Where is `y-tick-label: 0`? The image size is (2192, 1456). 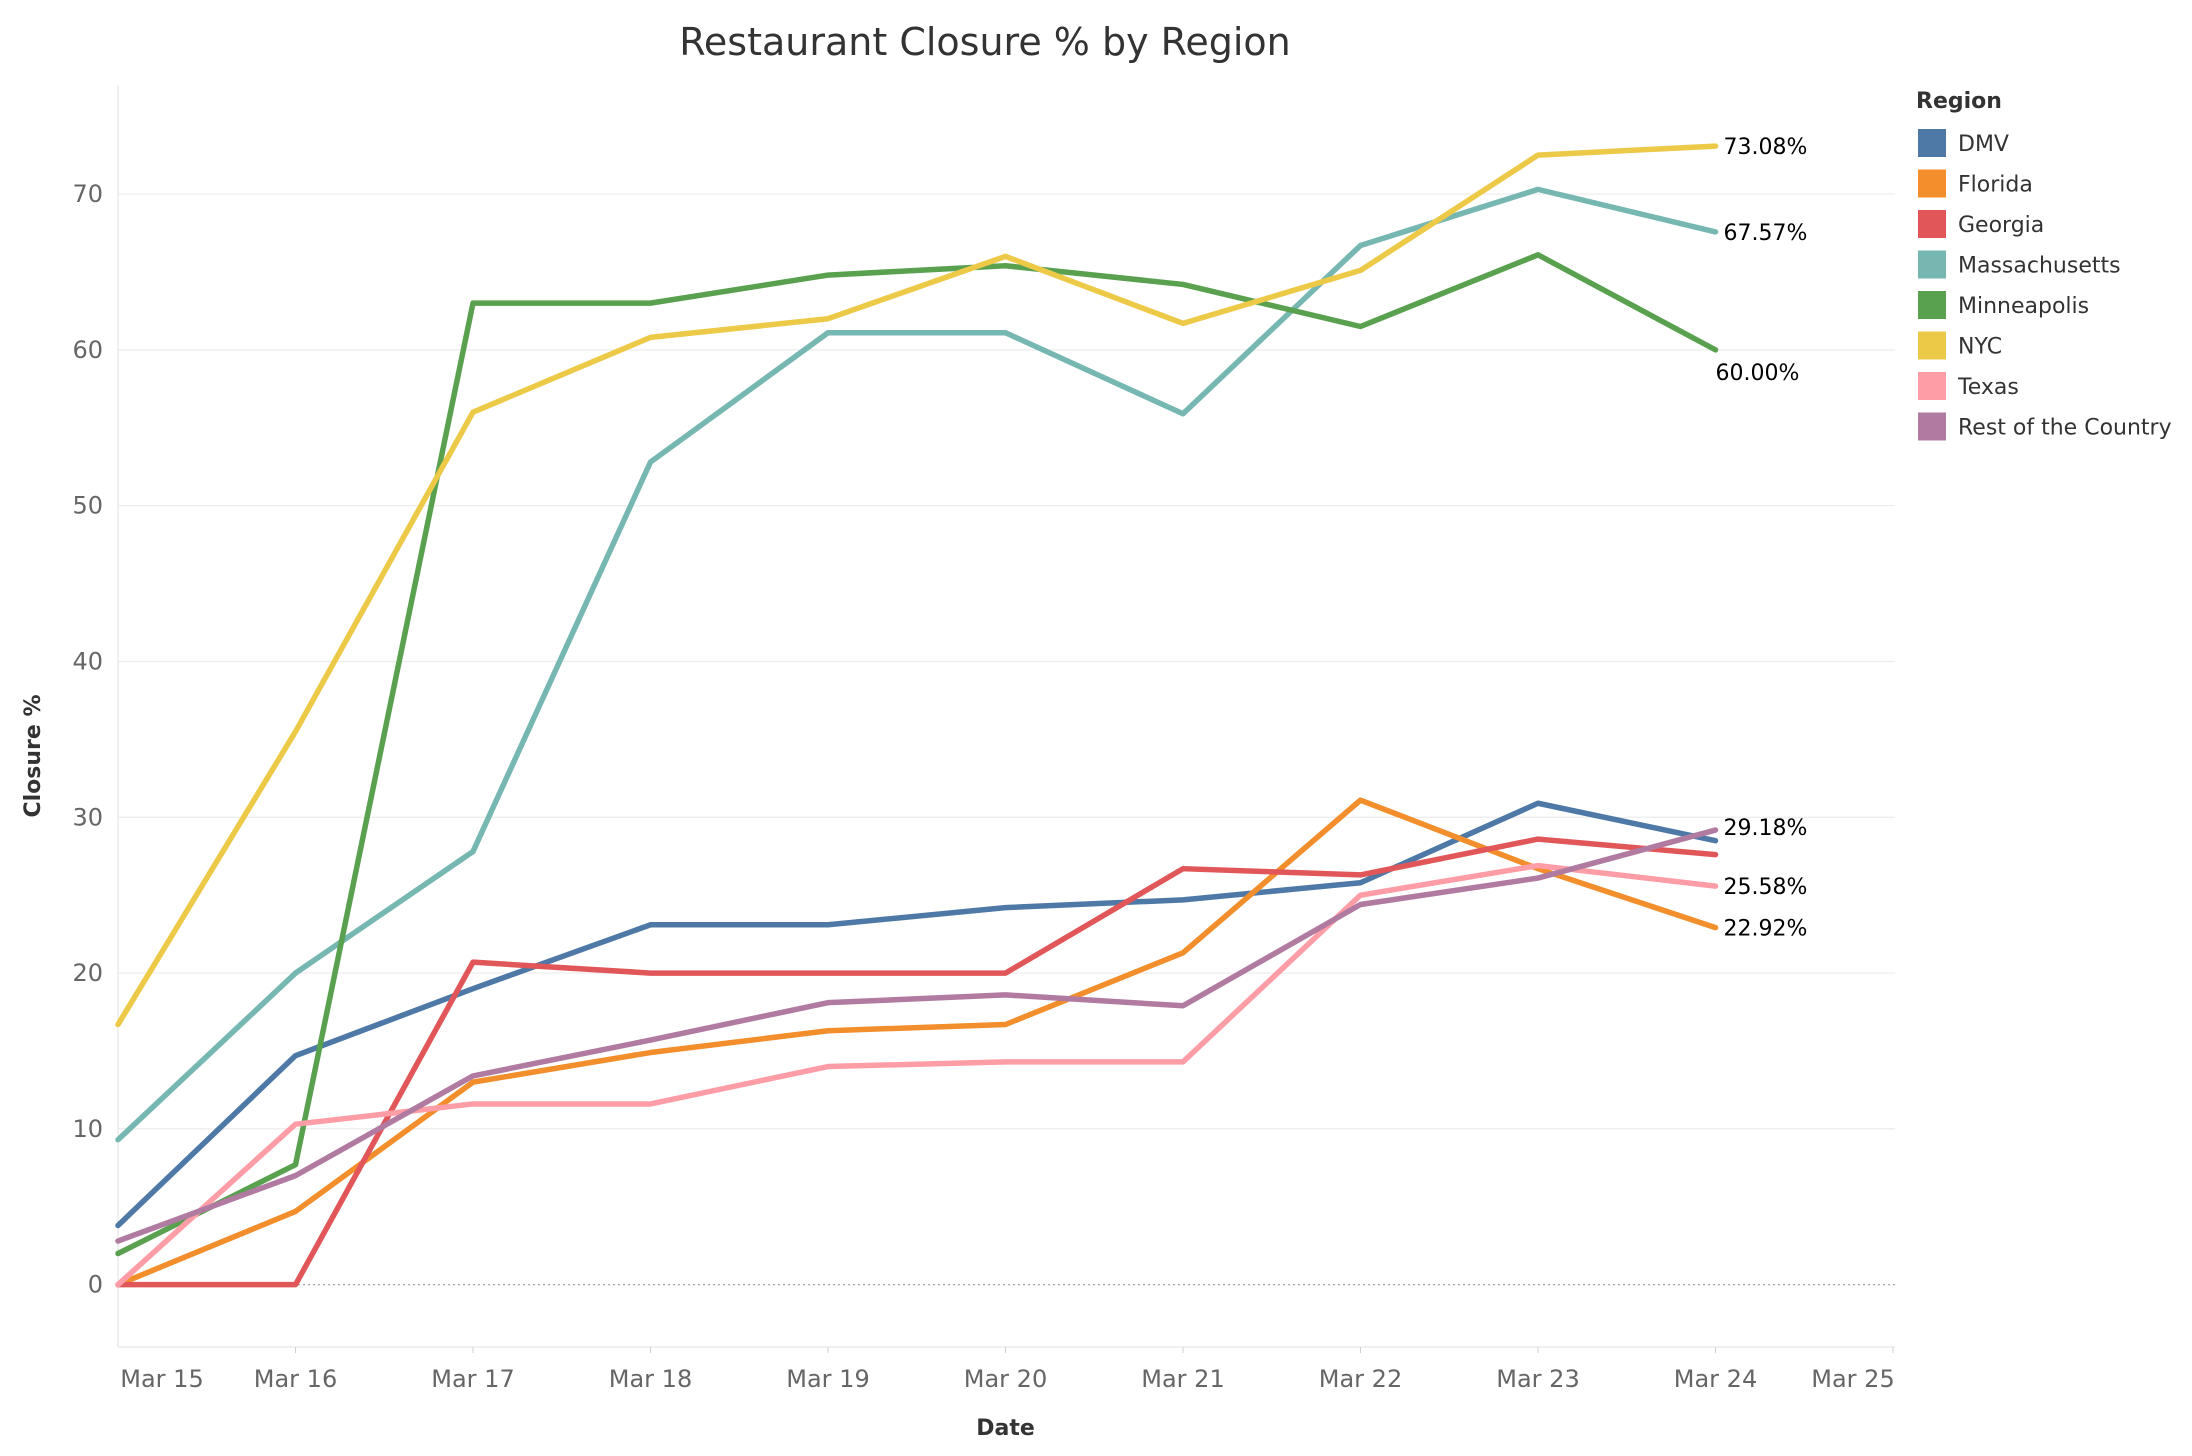
y-tick-label: 0 is located at coordinates (95, 1285).